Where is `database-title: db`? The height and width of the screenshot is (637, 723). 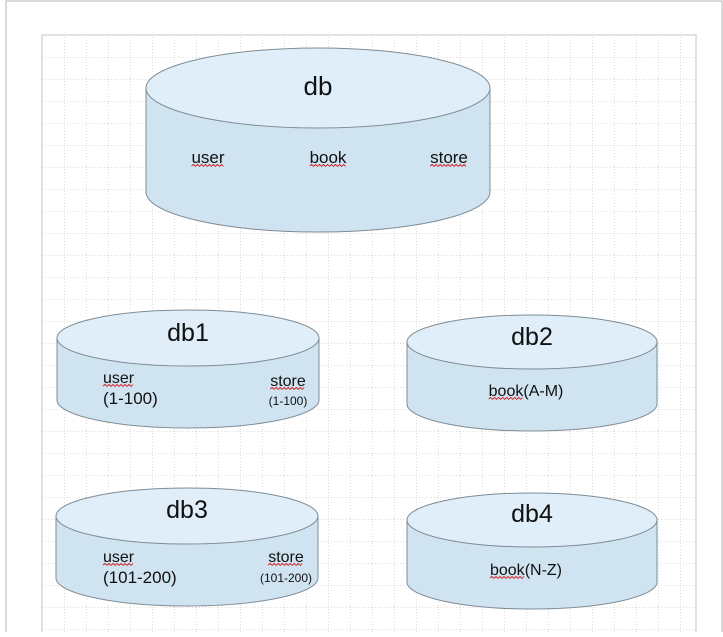
database-title: db is located at coordinates (318, 86).